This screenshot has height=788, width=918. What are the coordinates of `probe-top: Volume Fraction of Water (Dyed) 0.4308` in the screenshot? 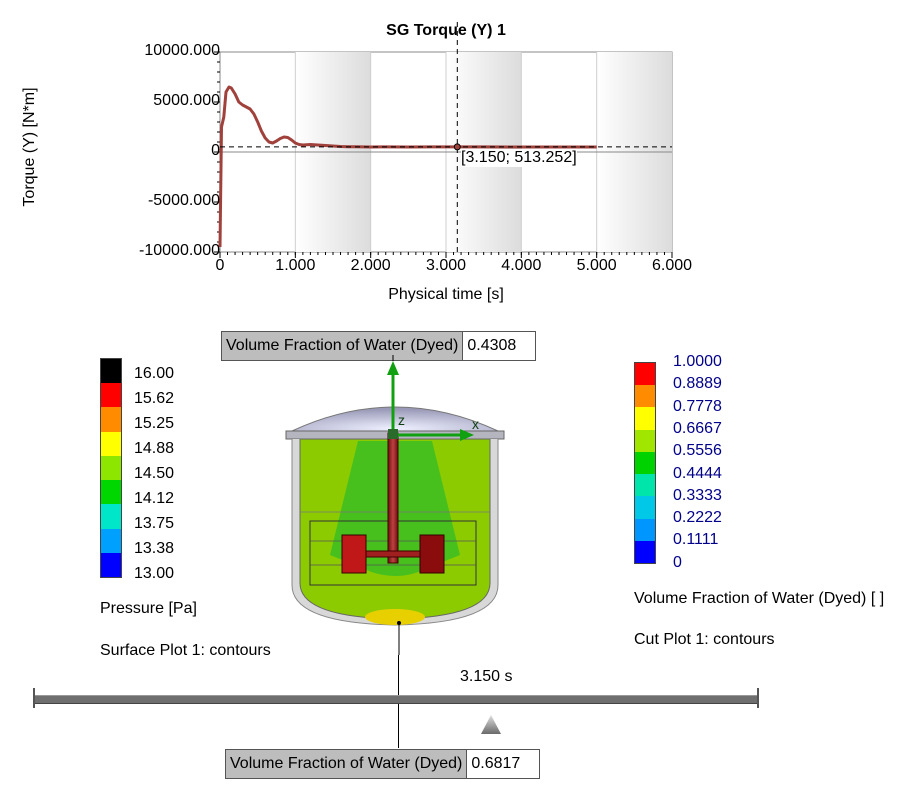 It's located at (379, 346).